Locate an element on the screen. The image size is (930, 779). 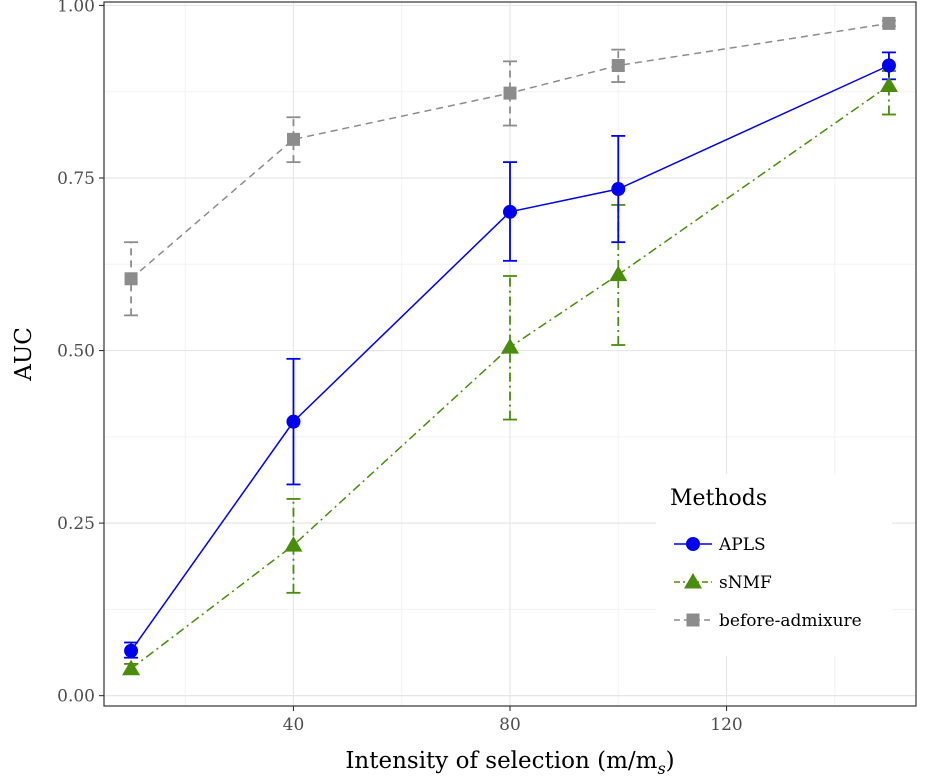
x-axis-title: Intensity of selection (m/ms) is located at coordinates (509, 763).